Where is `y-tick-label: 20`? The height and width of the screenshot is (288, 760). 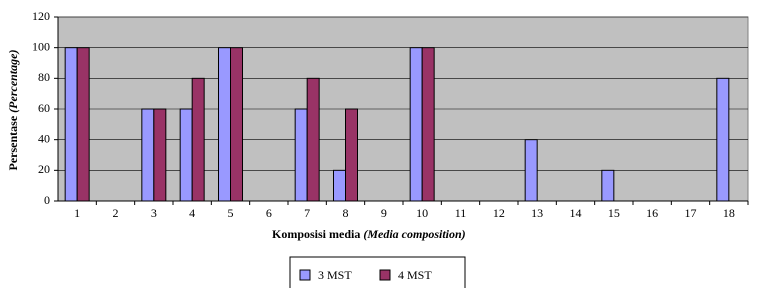
y-tick-label: 20 is located at coordinates (44, 169).